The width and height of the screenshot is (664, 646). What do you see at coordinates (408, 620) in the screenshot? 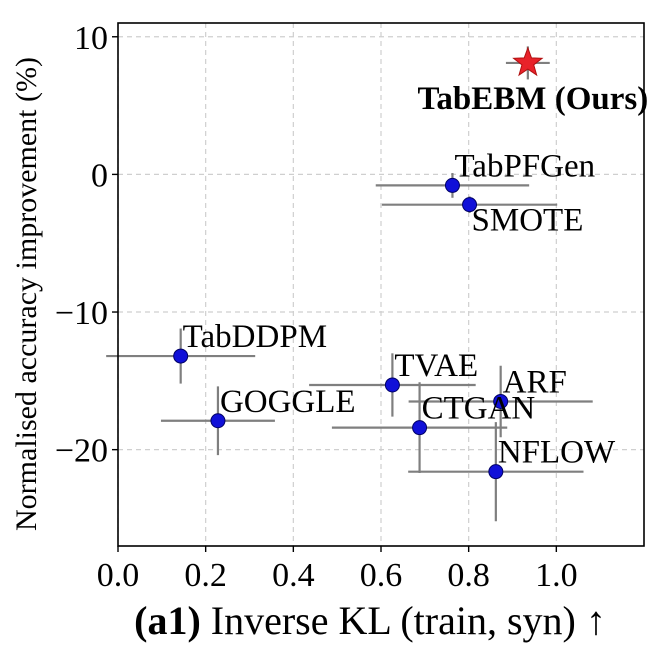
I see `x-axis-title-text: Inverse KL (train, syn) ↑` at bounding box center [408, 620].